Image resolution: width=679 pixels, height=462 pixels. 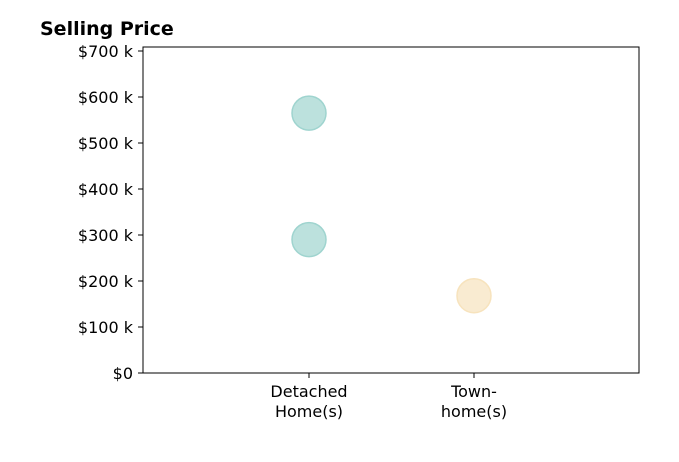 I want to click on y-tick-label: $300 k, so click(x=106, y=235).